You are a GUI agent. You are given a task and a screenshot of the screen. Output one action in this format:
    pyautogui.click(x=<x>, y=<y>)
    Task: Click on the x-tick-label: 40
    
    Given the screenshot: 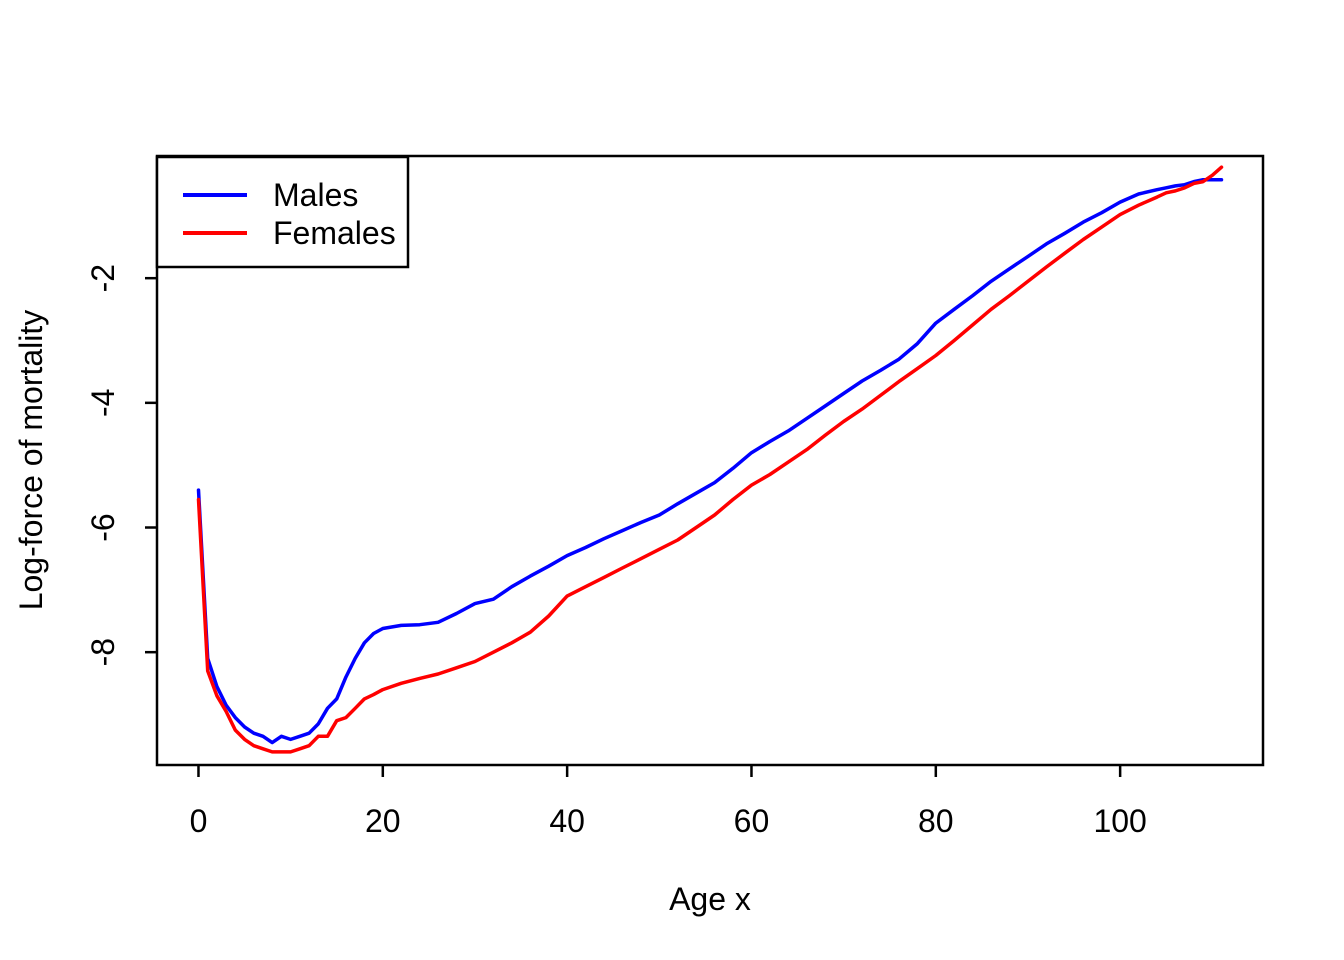 What is the action you would take?
    pyautogui.click(x=567, y=821)
    